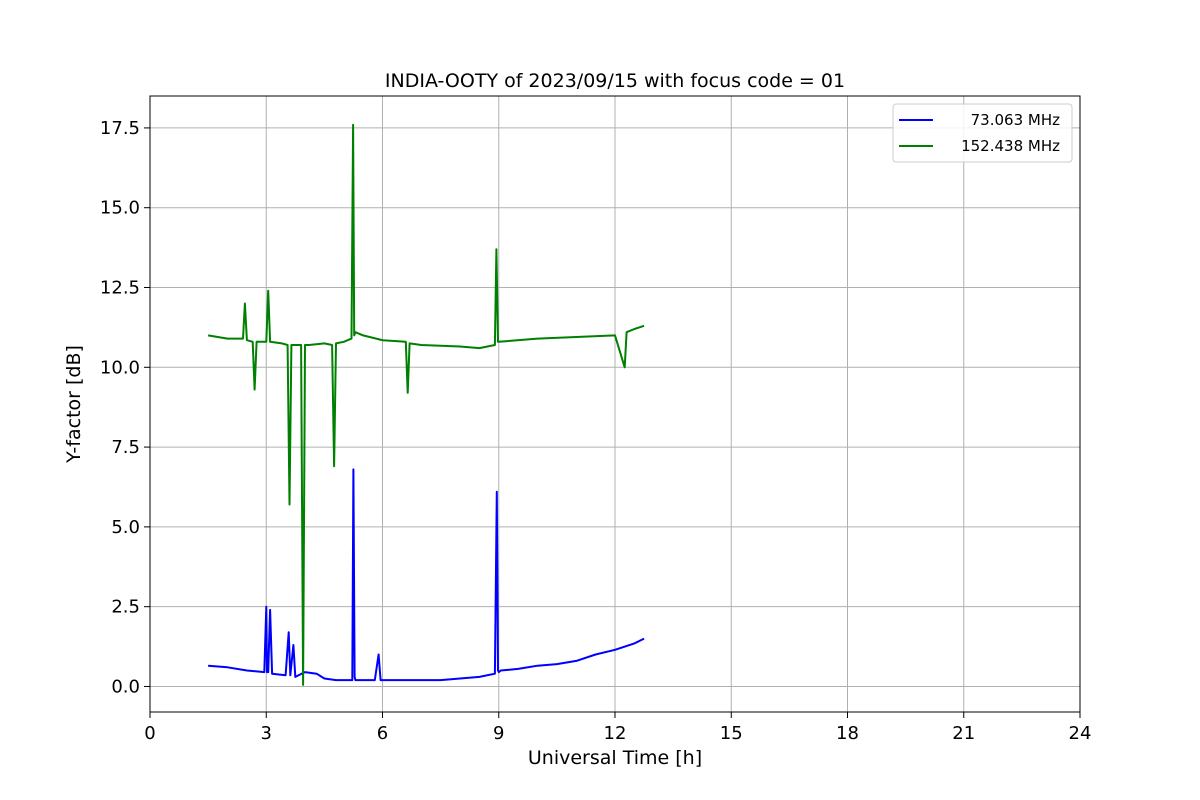 This screenshot has height=800, width=1200. What do you see at coordinates (1080, 733) in the screenshot?
I see `x-tick-label: 24` at bounding box center [1080, 733].